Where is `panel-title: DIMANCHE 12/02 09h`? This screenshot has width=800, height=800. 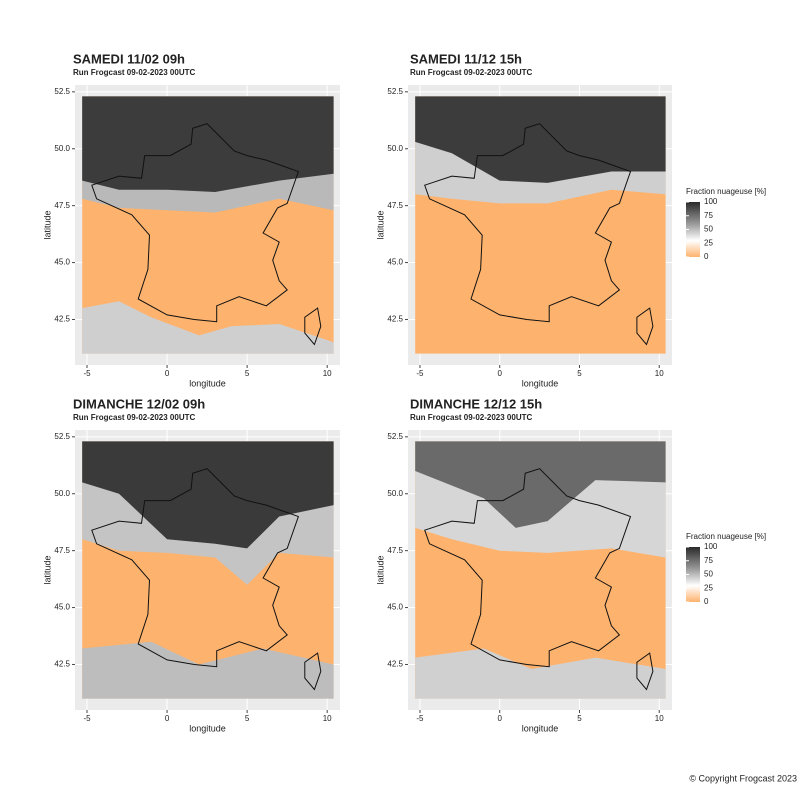
panel-title: DIMANCHE 12/02 09h is located at coordinates (139, 403).